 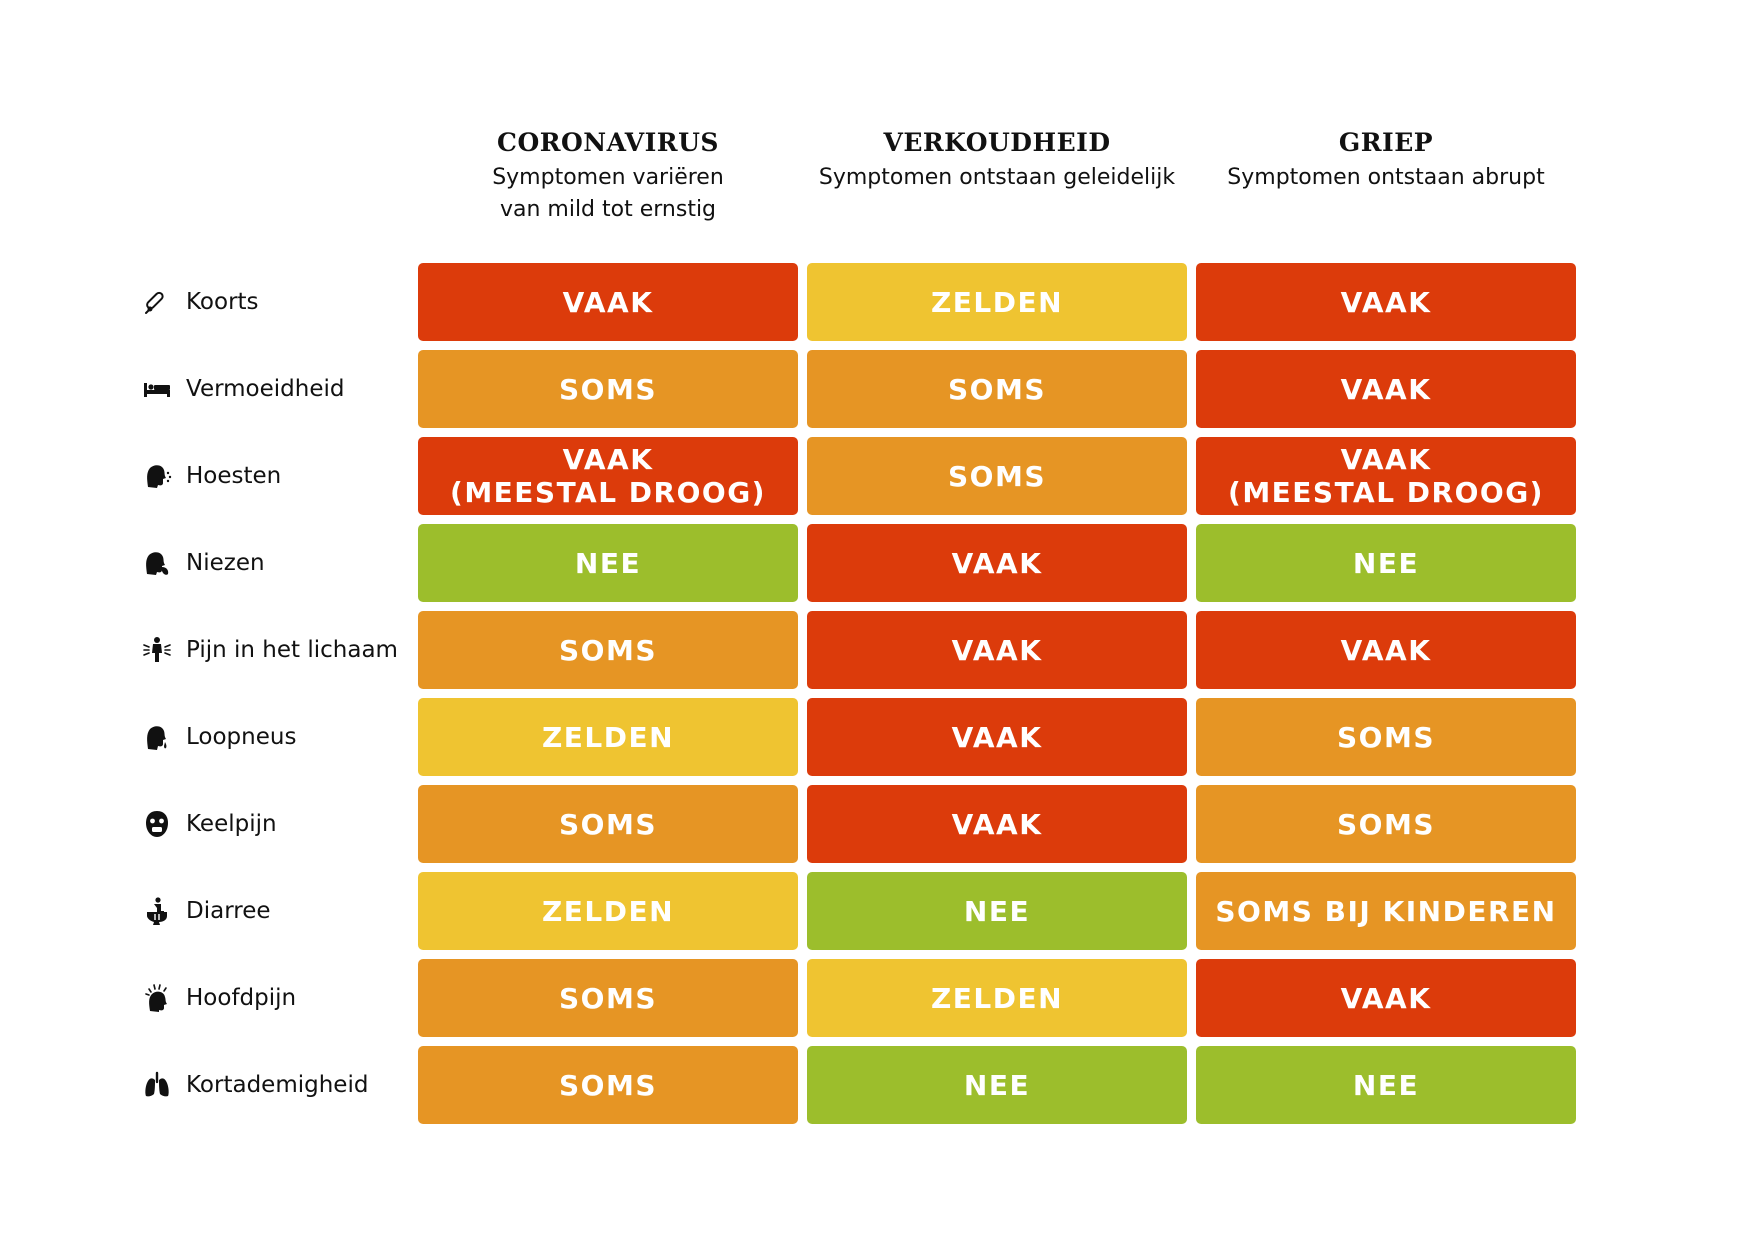 I want to click on cough-icon, so click(x=157, y=476).